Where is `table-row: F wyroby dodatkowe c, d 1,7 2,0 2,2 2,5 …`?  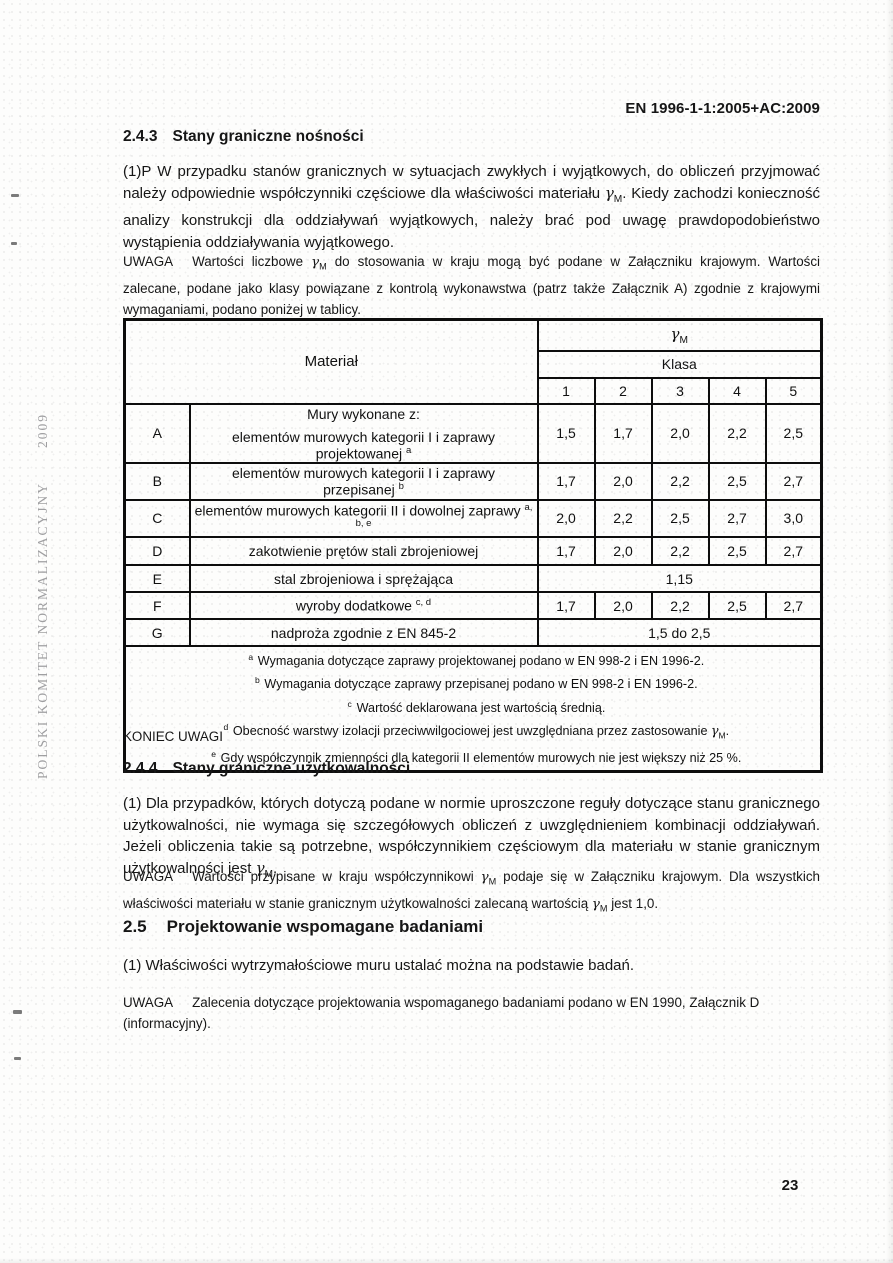 table-row: F wyroby dodatkowe c, d 1,7 2,0 2,2 2,5 … is located at coordinates (473, 606).